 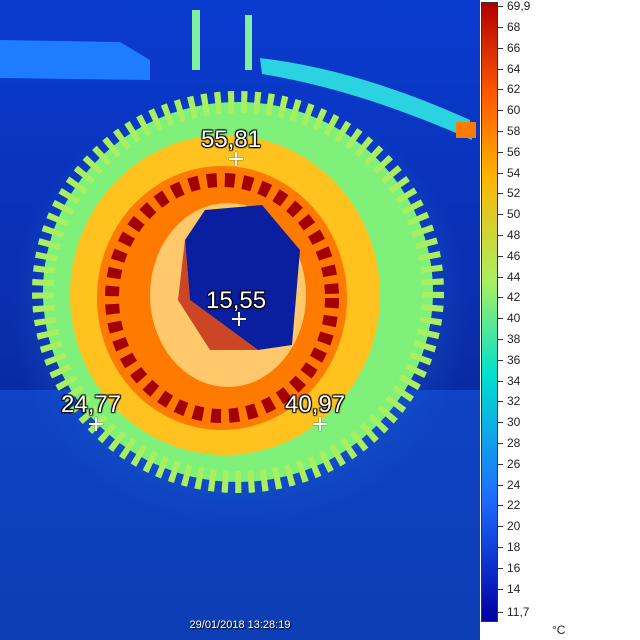 I want to click on stator-windings, so click(x=222, y=298).